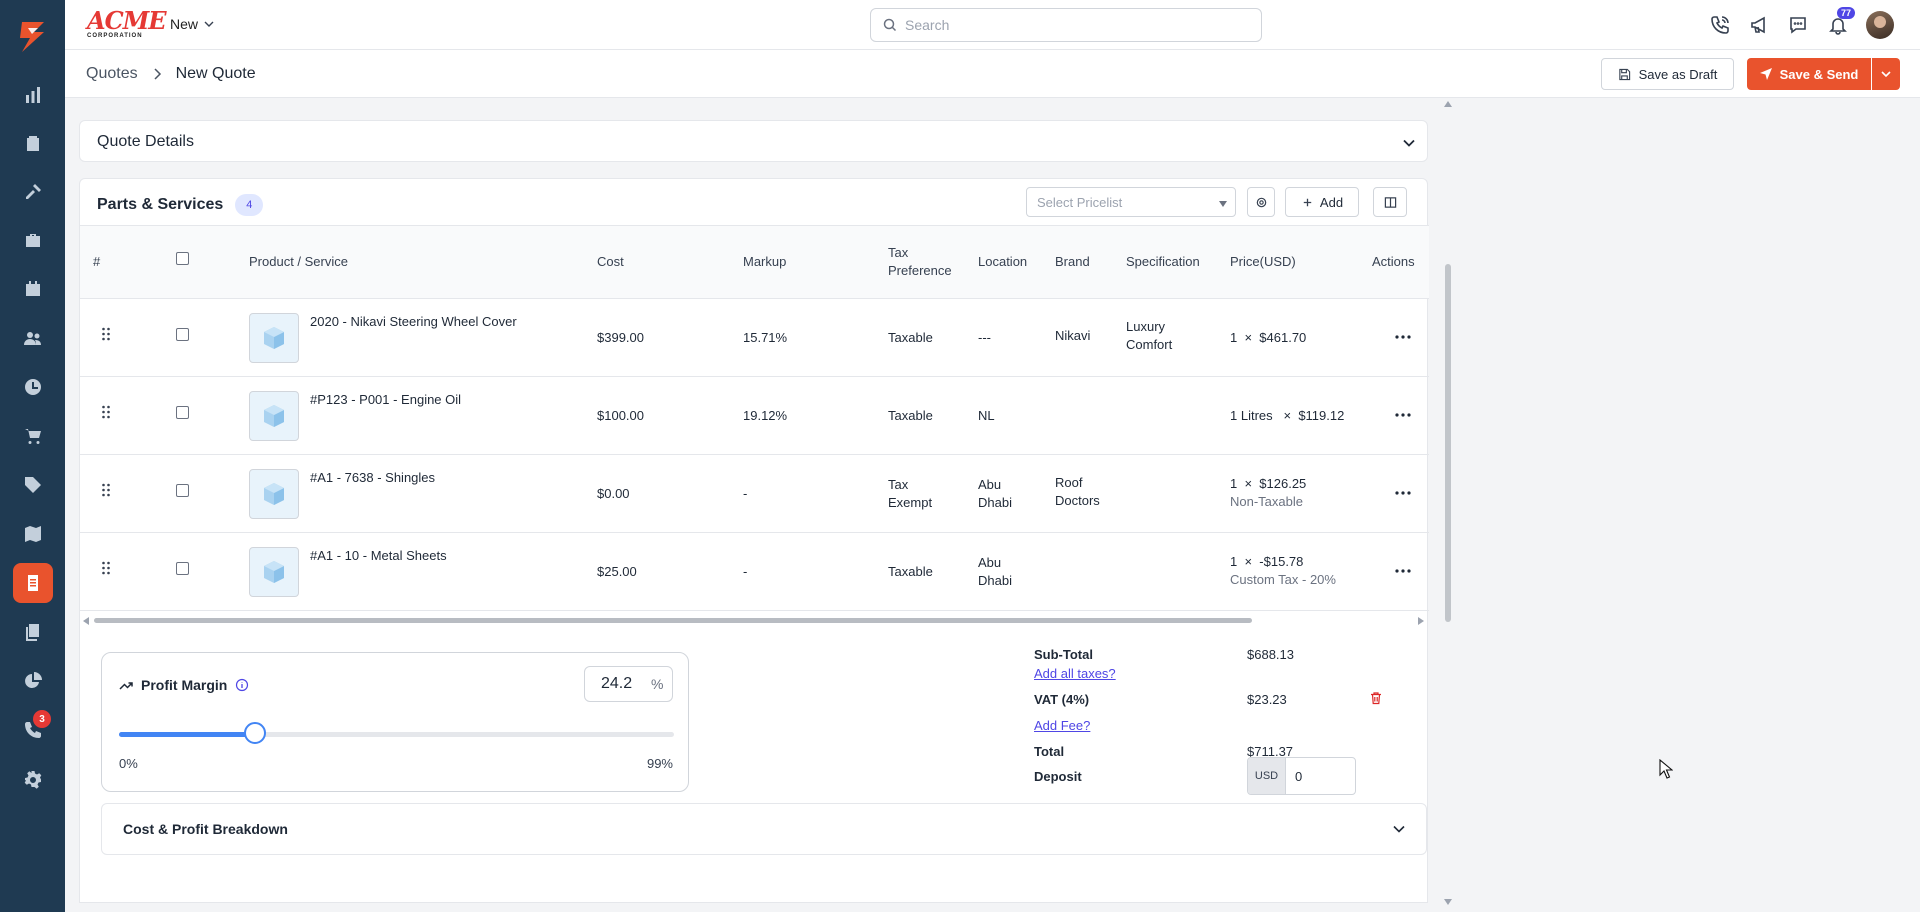 The image size is (1920, 912). I want to click on col-cost: Cost, so click(610, 261).